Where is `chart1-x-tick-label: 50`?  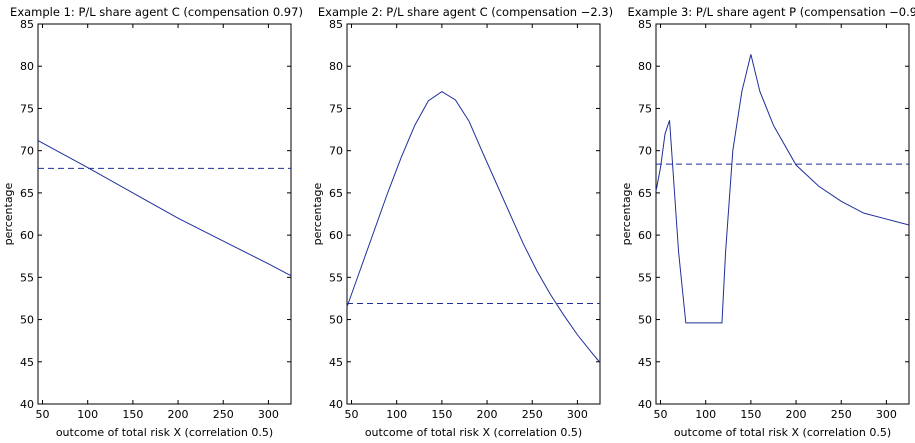
chart1-x-tick-label: 50 is located at coordinates (43, 414).